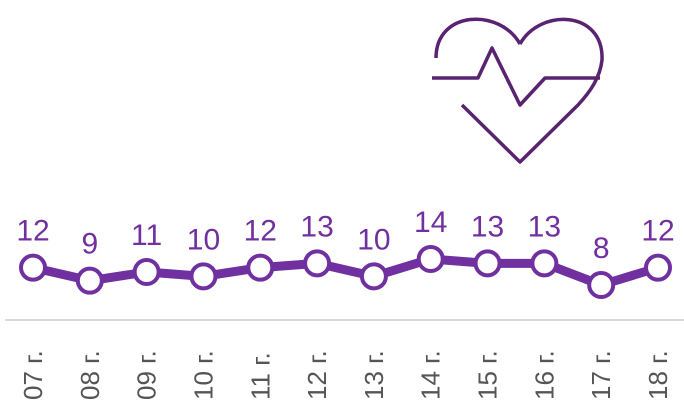 This screenshot has height=402, width=684. What do you see at coordinates (544, 375) in the screenshot?
I see `x-tick-label: 16 г.` at bounding box center [544, 375].